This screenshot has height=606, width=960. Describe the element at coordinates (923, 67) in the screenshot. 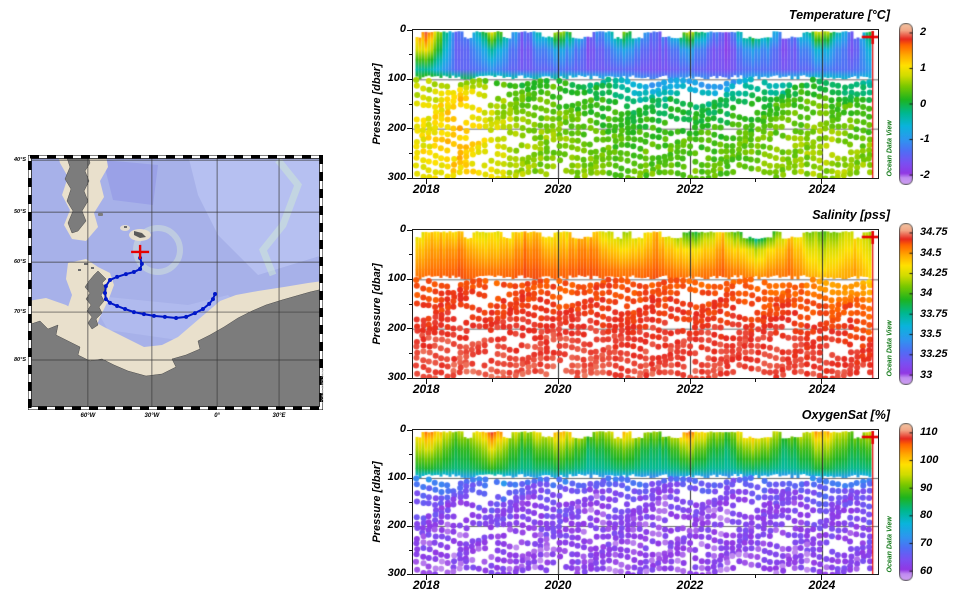

I see `colorbar-tick-label: 1` at that location.